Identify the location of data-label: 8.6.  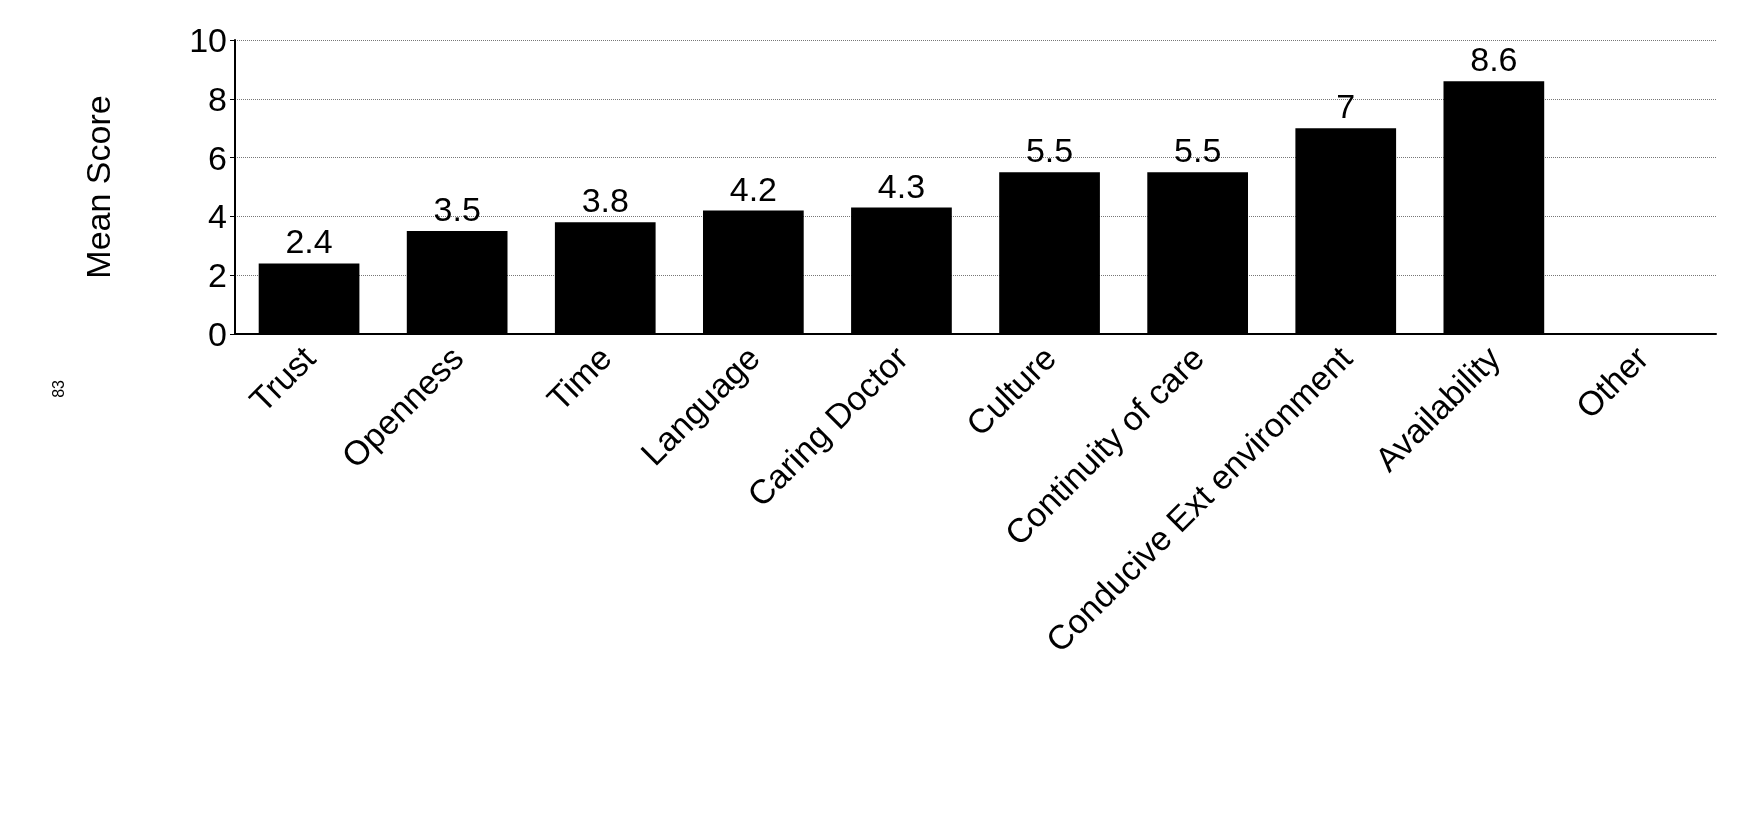
(1494, 59).